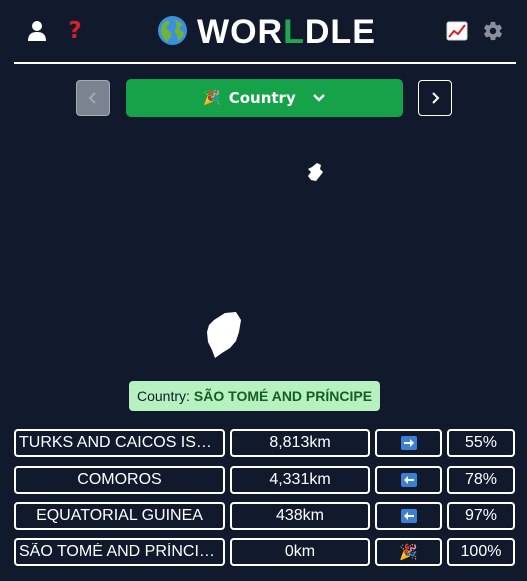 Image resolution: width=527 pixels, height=581 pixels. I want to click on party-popper-icon: 🎉, so click(408, 552).